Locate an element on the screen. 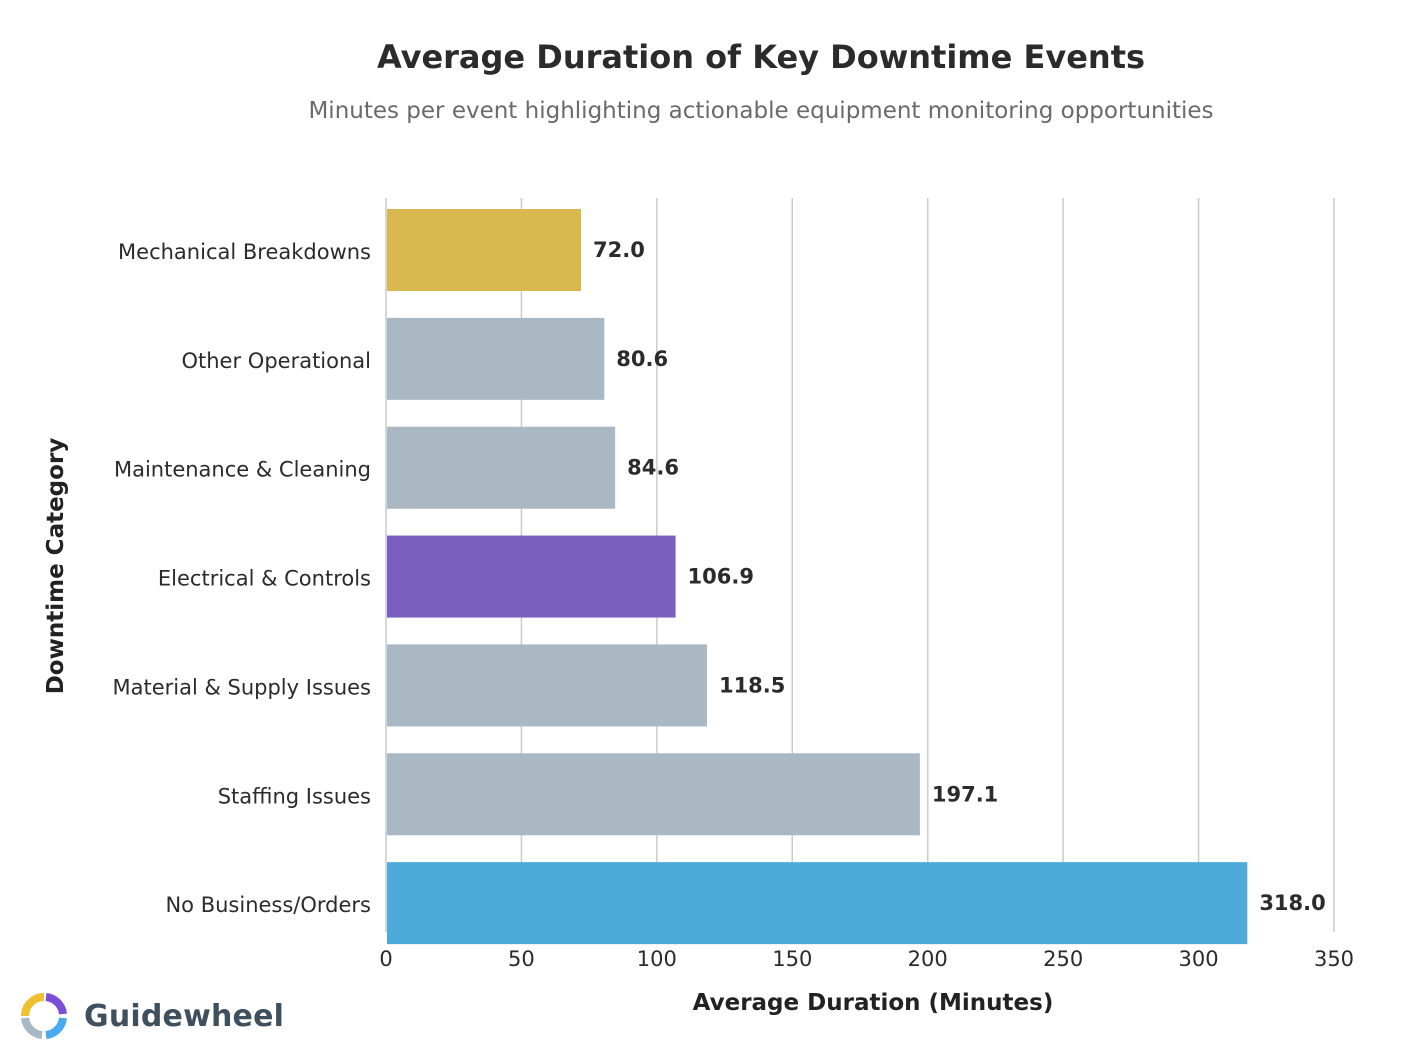 This screenshot has width=1406, height=1060. brand-name: Guidewheel is located at coordinates (184, 1016).